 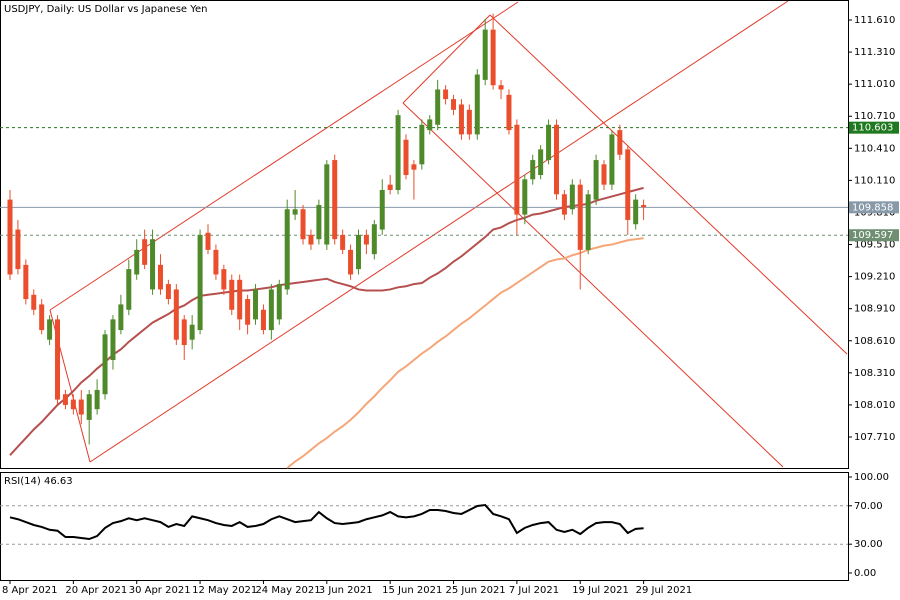 What do you see at coordinates (872, 128) in the screenshot?
I see `level-label: 110.603` at bounding box center [872, 128].